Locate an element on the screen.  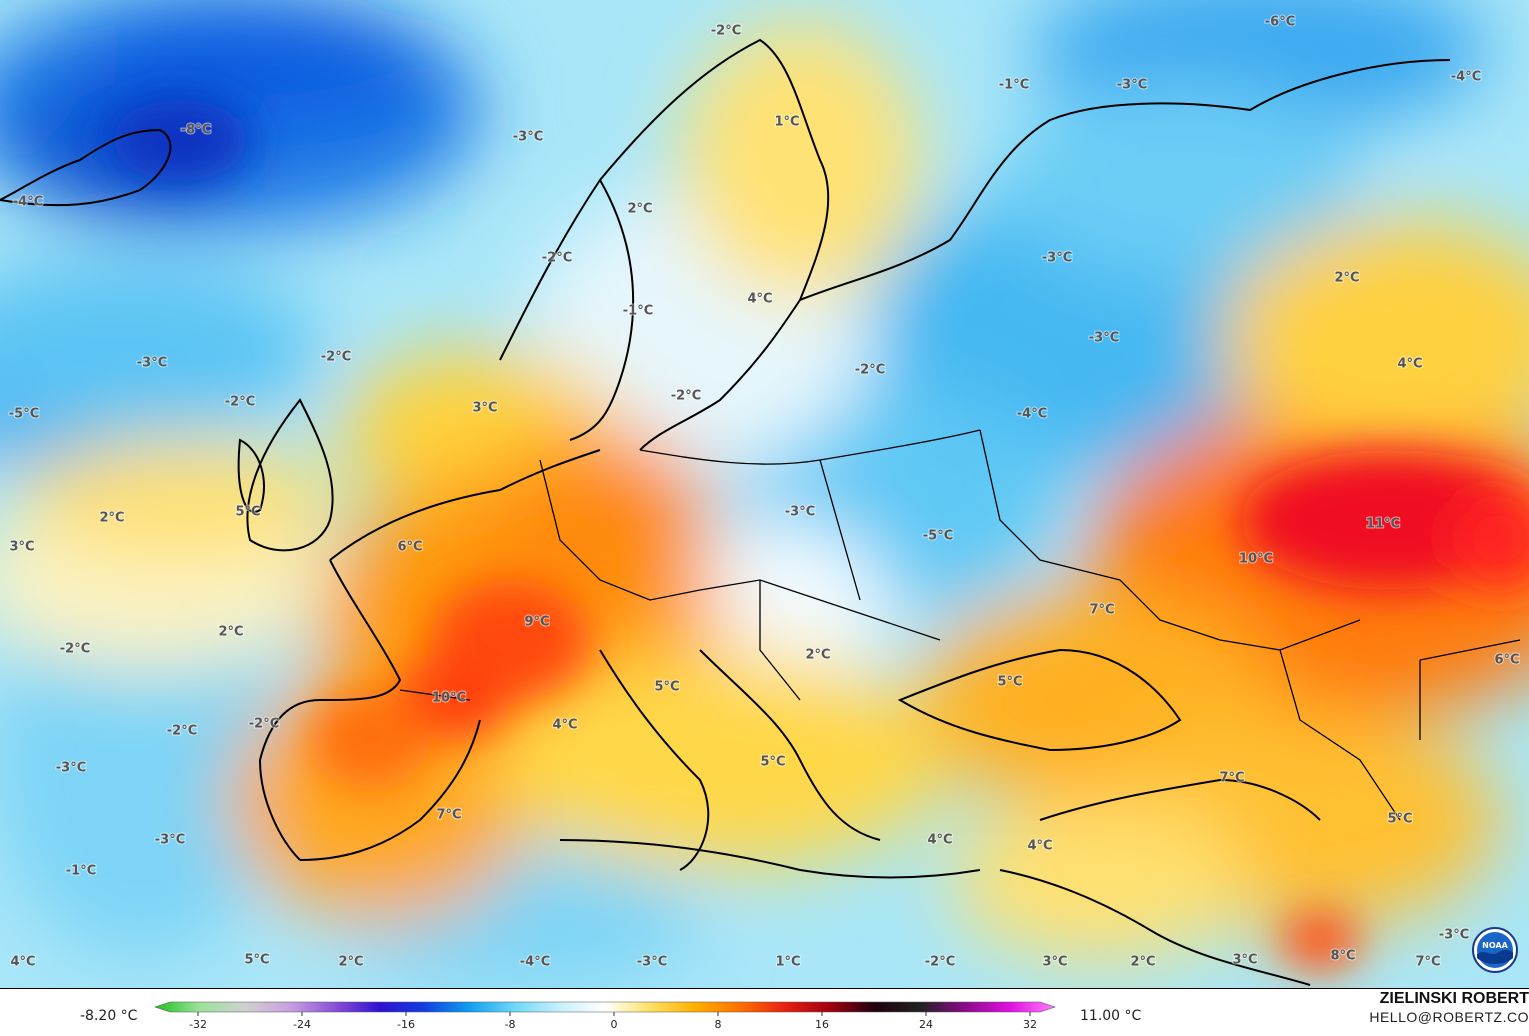
colorbar-tick-label: 8 is located at coordinates (718, 1024).